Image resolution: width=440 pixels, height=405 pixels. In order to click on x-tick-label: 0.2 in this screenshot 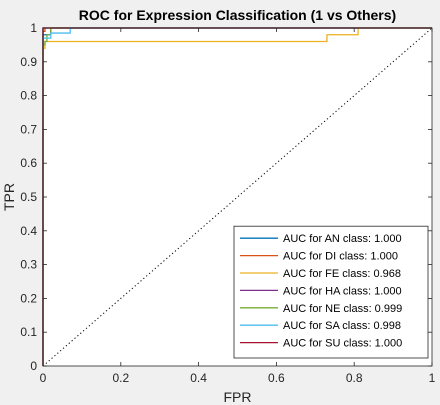, I will do `click(120, 378)`.